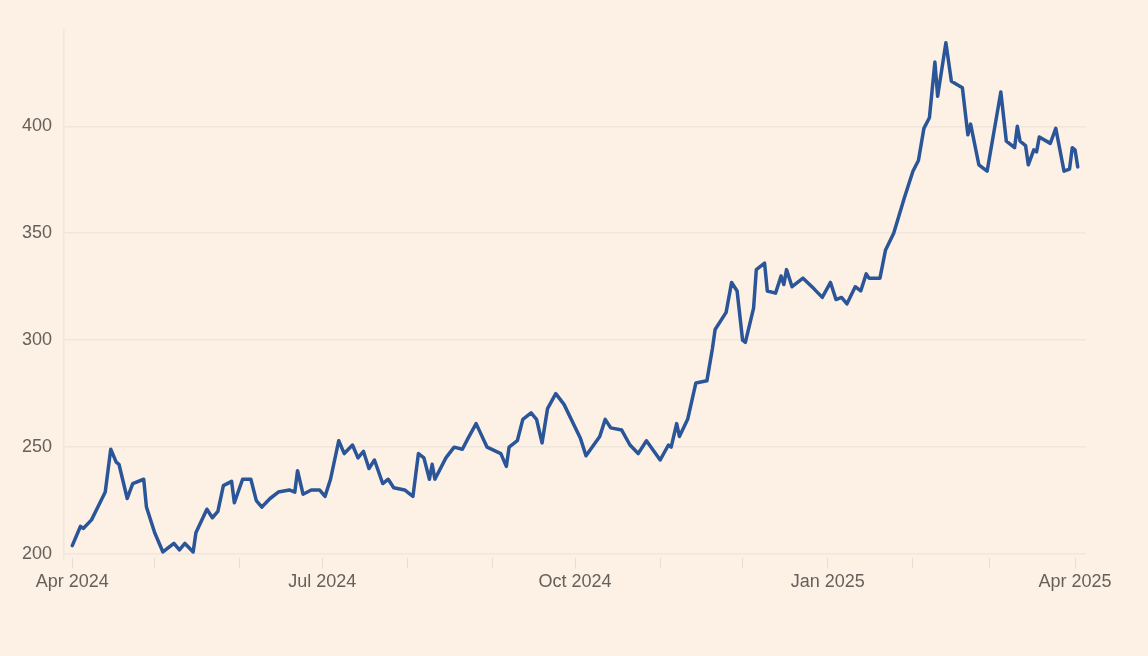 Image resolution: width=1148 pixels, height=656 pixels. What do you see at coordinates (37, 446) in the screenshot?
I see `y-tick-label: 250` at bounding box center [37, 446].